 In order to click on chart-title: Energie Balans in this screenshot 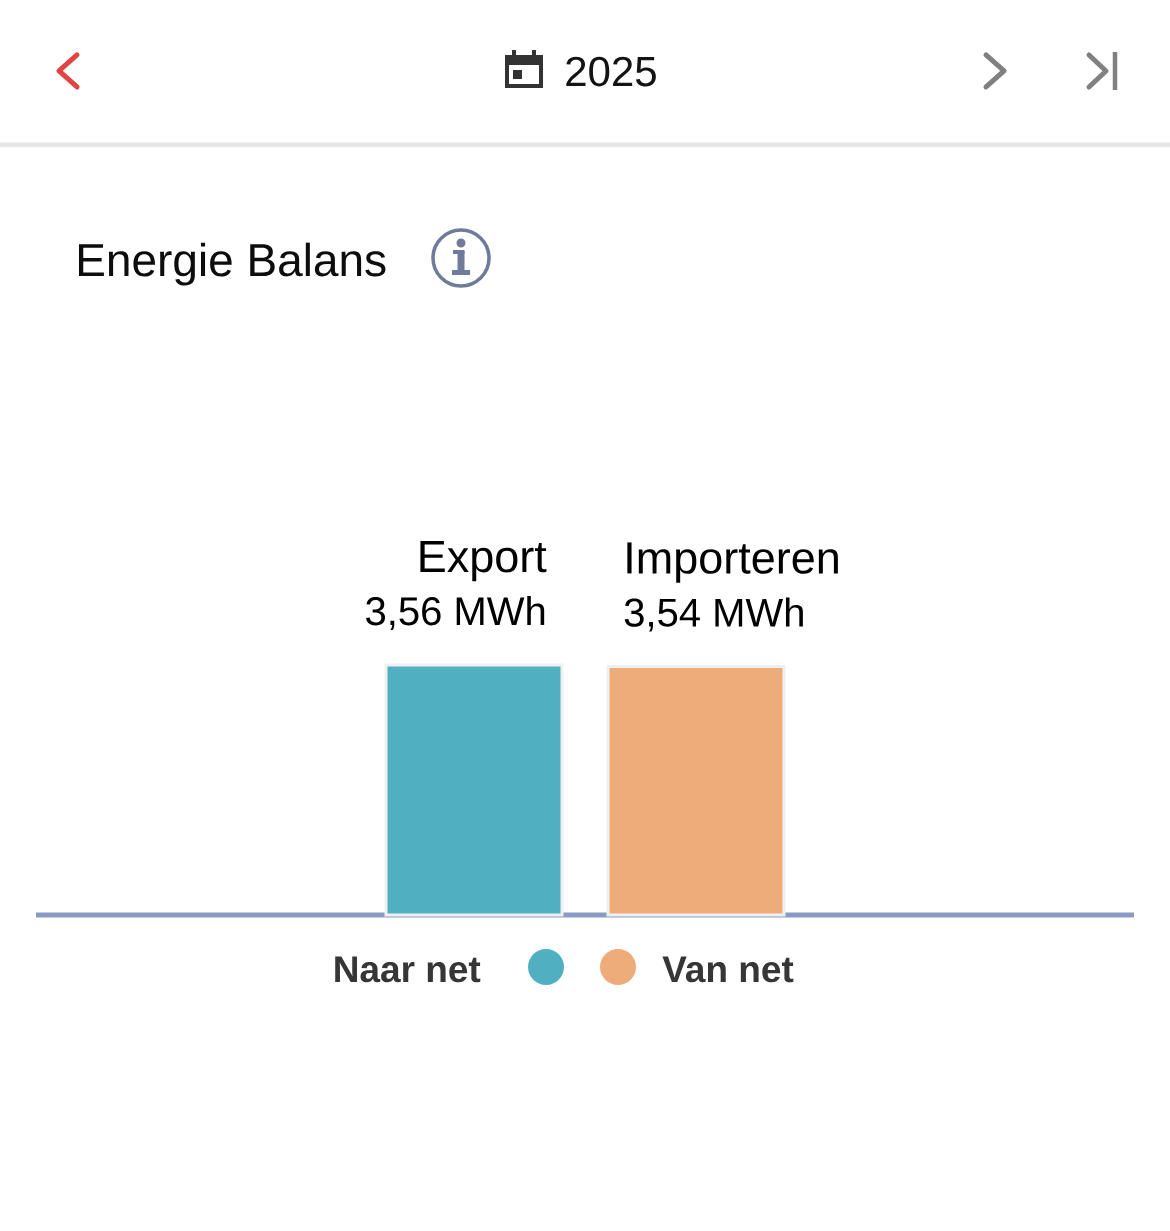, I will do `click(232, 264)`.